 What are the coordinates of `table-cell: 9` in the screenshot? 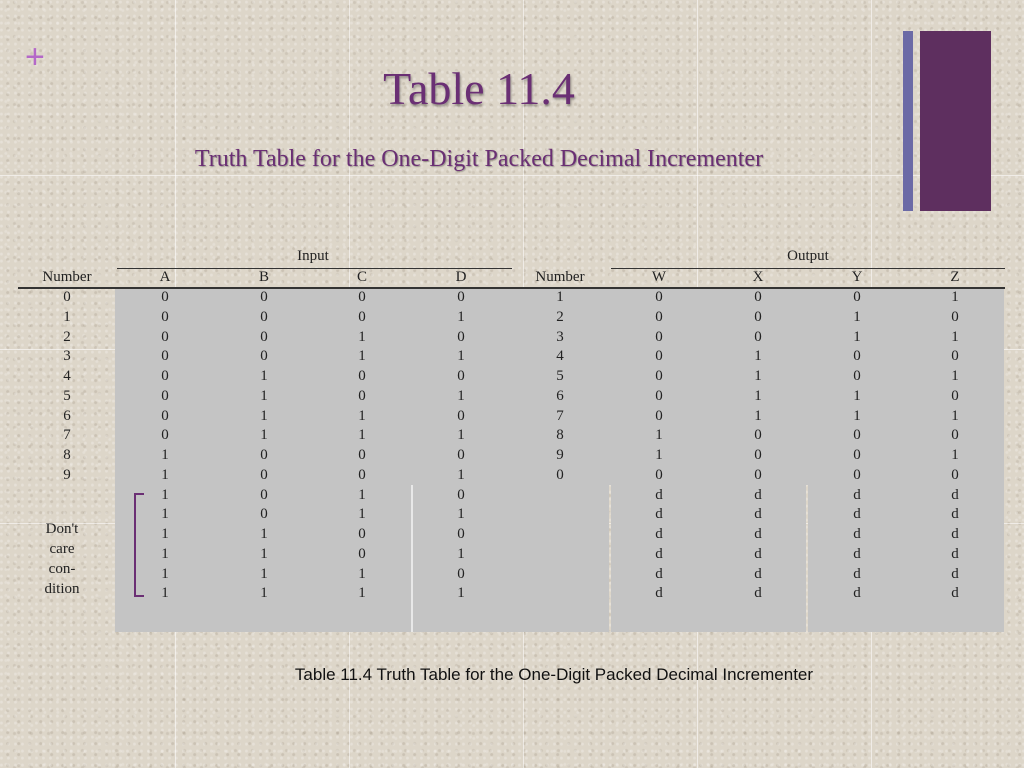 It's located at (67, 474).